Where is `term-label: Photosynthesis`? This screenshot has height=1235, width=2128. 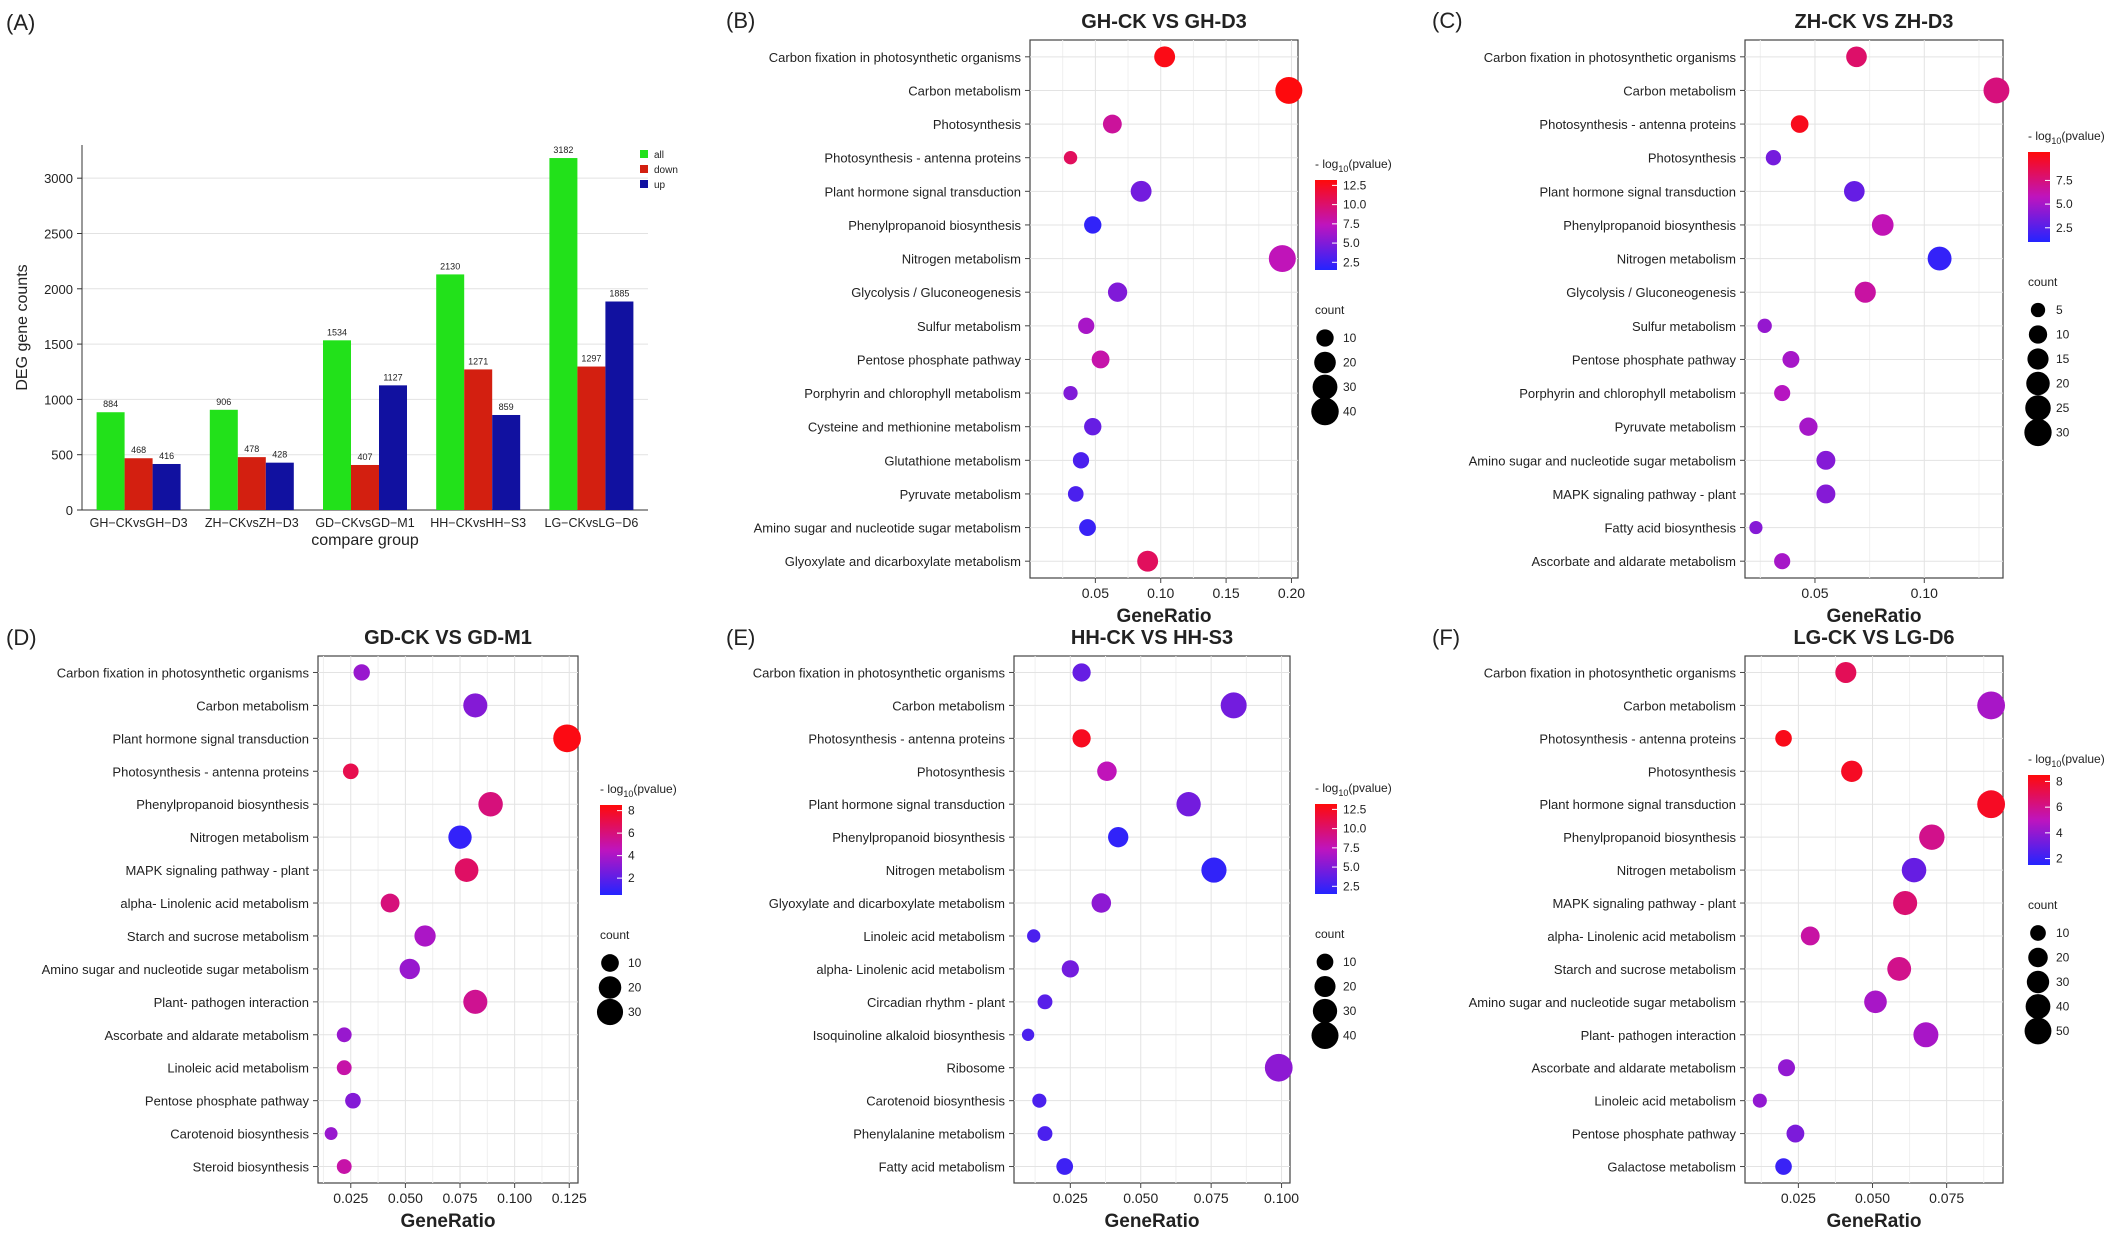
term-label: Photosynthesis is located at coordinates (1692, 771).